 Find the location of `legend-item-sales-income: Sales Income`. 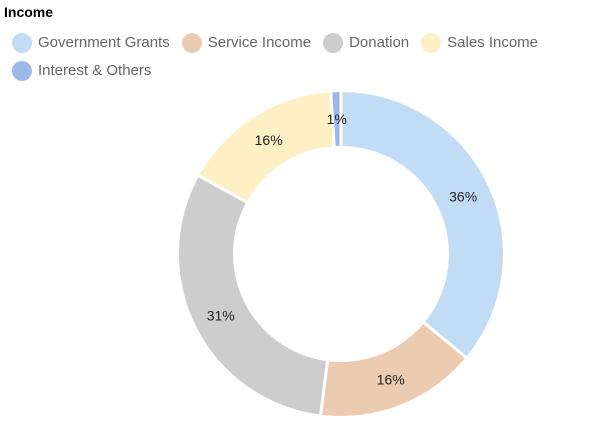

legend-item-sales-income: Sales Income is located at coordinates (479, 42).